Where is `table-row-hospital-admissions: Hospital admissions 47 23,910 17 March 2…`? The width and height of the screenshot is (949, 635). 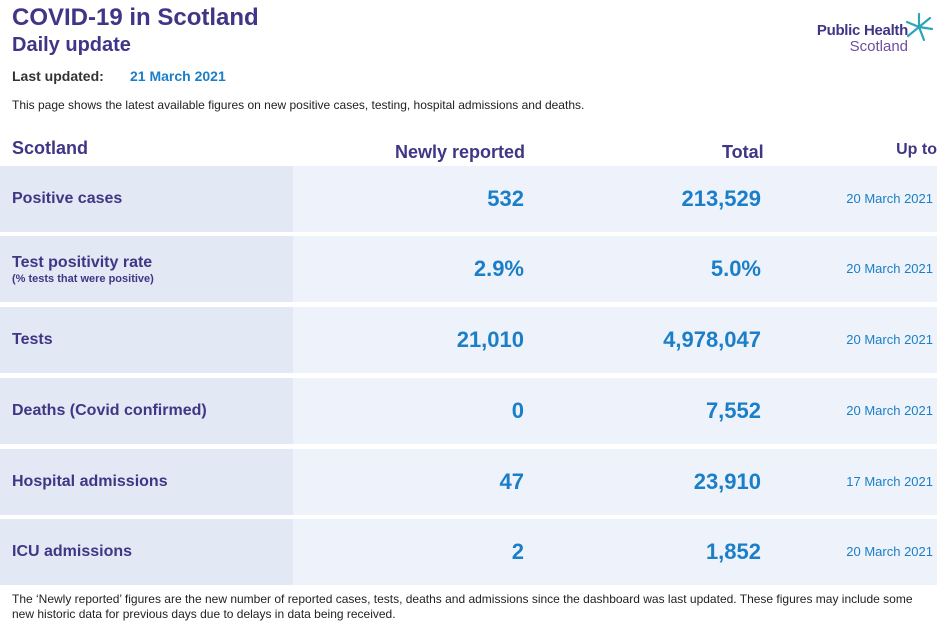
table-row-hospital-admissions: Hospital admissions 47 23,910 17 March 2… is located at coordinates (468, 482).